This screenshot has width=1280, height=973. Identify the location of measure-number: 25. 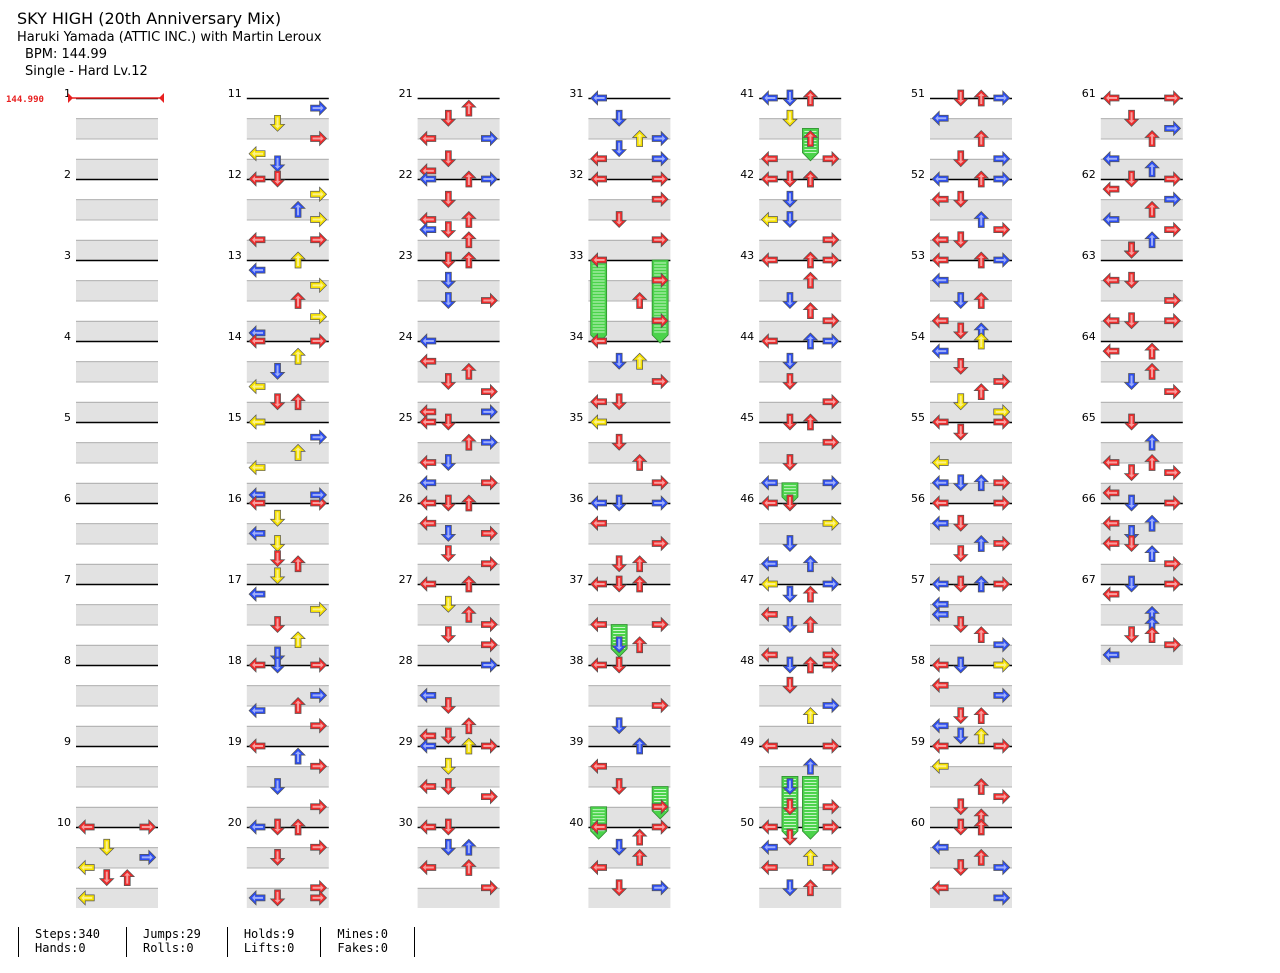
(406, 417).